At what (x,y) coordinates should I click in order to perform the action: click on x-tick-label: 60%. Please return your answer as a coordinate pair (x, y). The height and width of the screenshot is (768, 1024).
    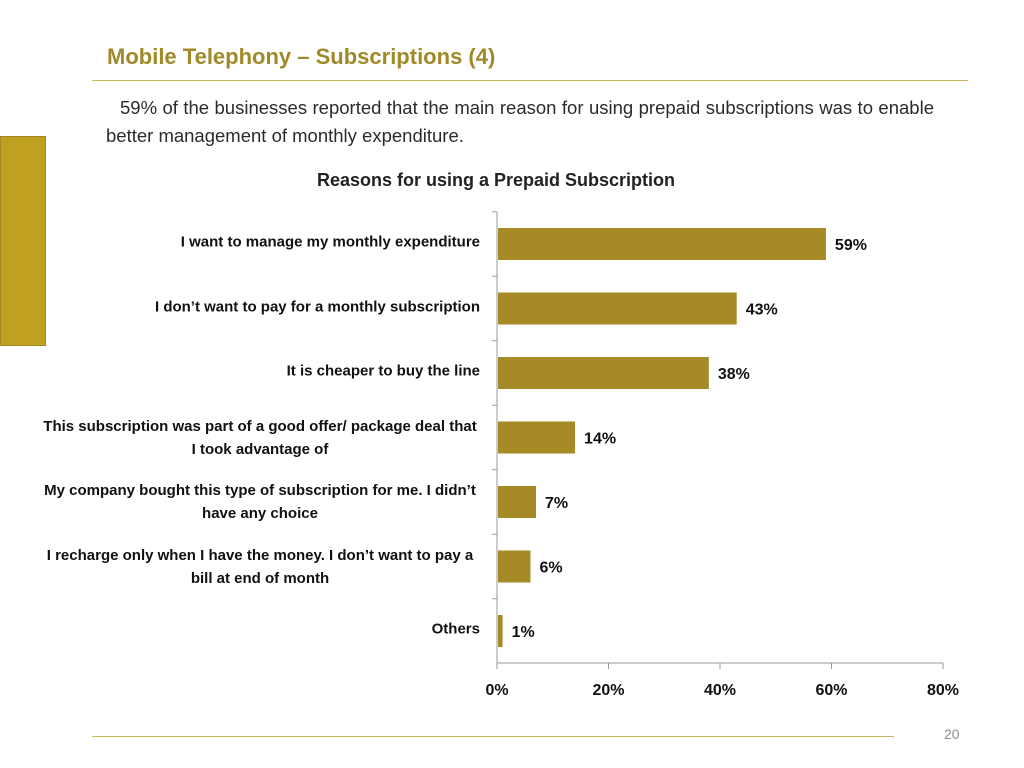
    Looking at the image, I should click on (831, 690).